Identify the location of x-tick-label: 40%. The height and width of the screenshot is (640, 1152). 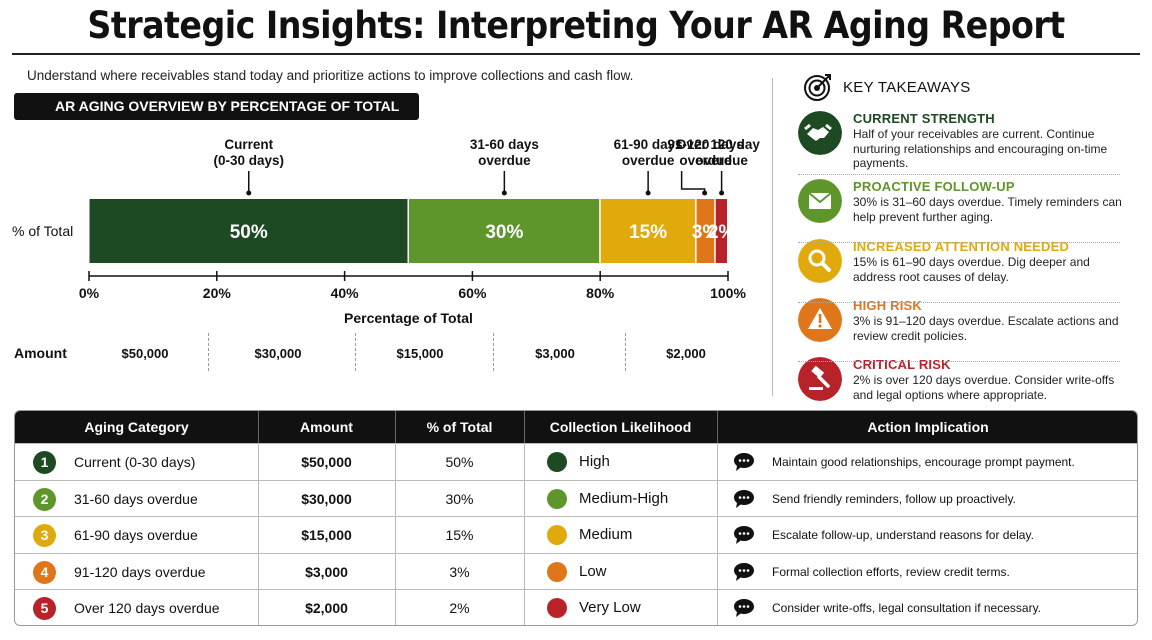
(345, 293).